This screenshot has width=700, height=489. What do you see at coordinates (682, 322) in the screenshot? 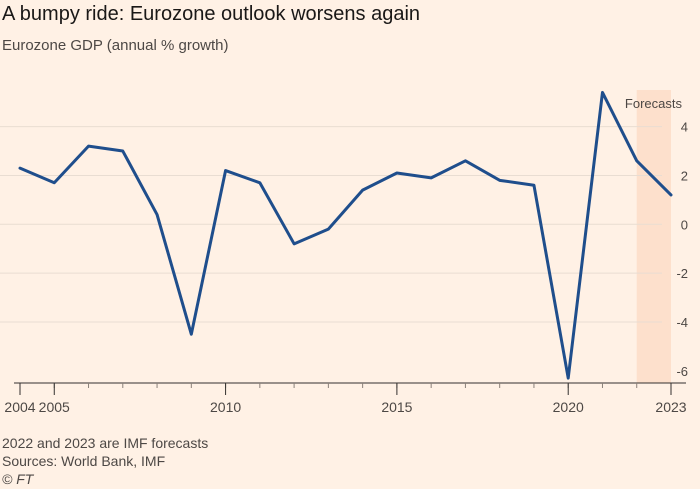
I see `y-tick-label: -4` at bounding box center [682, 322].